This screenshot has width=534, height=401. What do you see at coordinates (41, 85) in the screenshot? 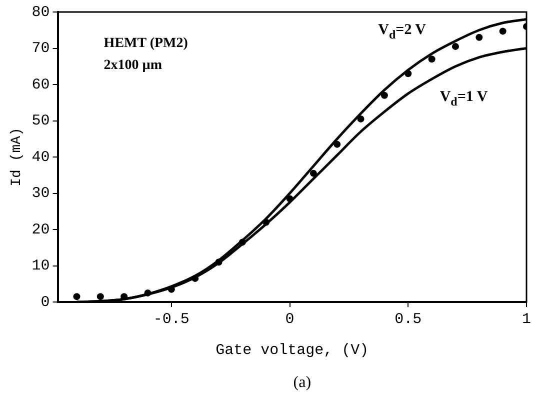
I see `y-tick-label: 60` at bounding box center [41, 85].